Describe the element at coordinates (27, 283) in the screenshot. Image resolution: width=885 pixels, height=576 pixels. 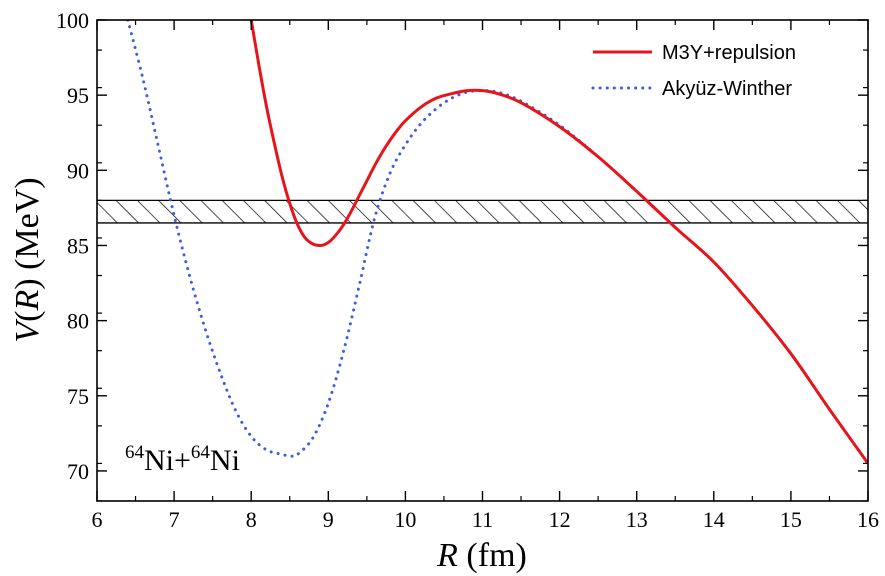
I see `y-axis-close: )` at that location.